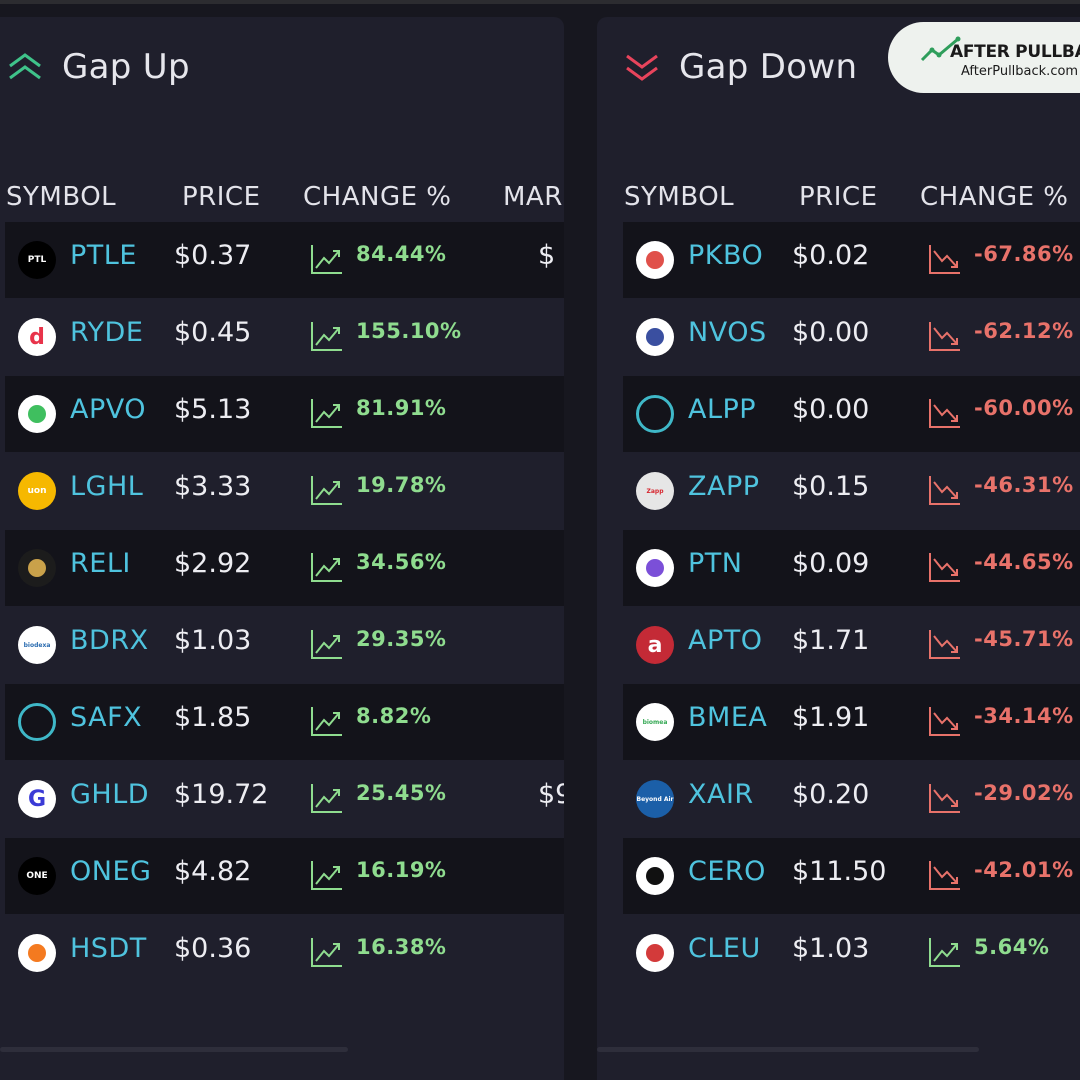 This screenshot has height=1080, width=1080. I want to click on gap-down-title: Gap Down, so click(740, 67).